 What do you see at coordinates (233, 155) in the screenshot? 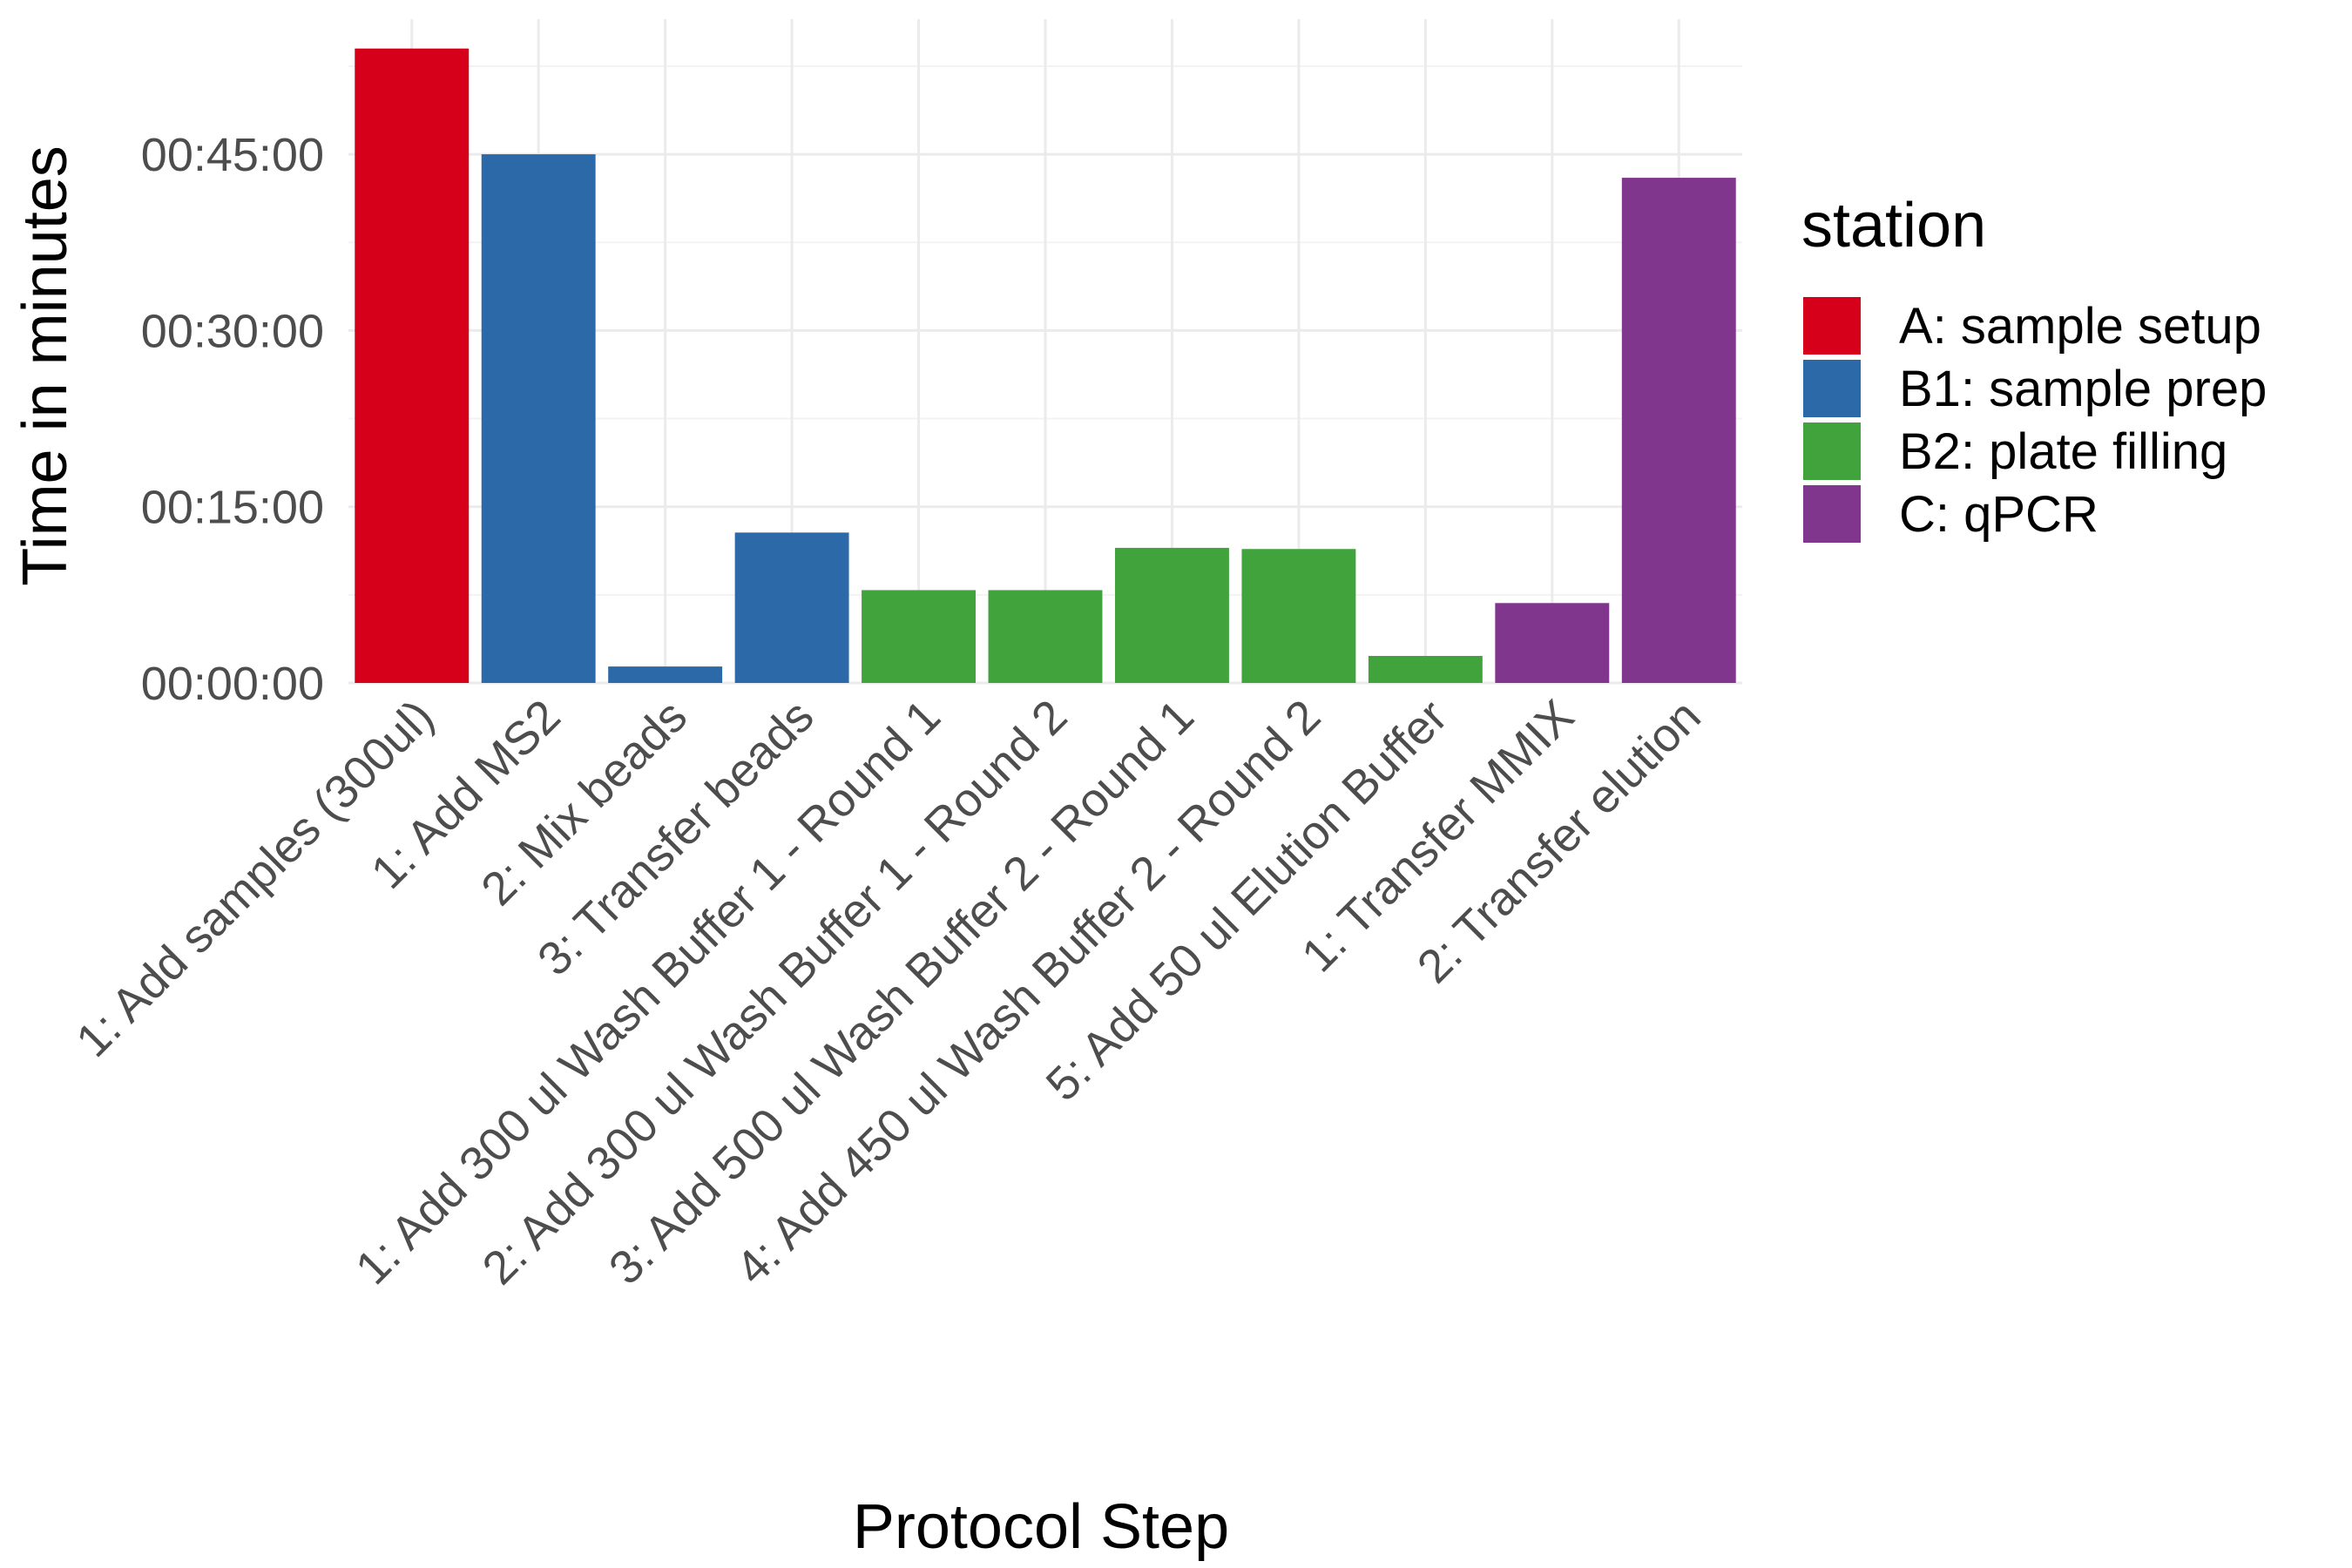
I see `y-tick-label: 00:45:00` at bounding box center [233, 155].